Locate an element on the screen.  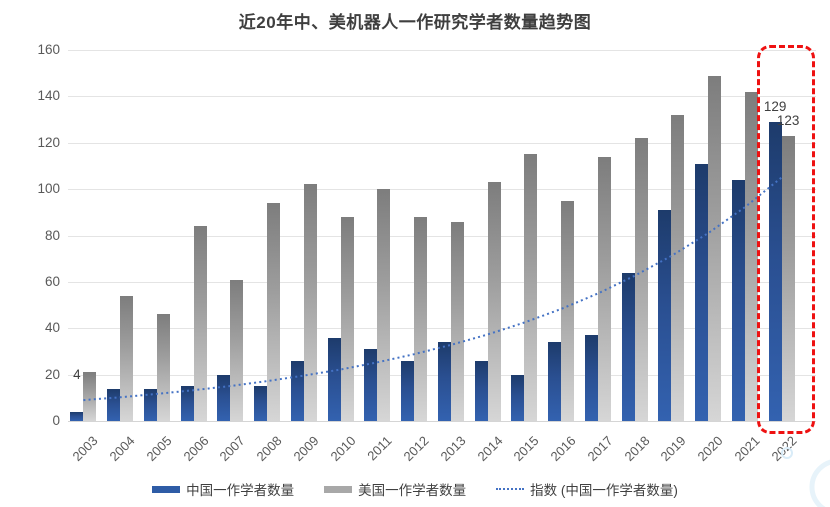
bar-2006-china is located at coordinates (187, 403).